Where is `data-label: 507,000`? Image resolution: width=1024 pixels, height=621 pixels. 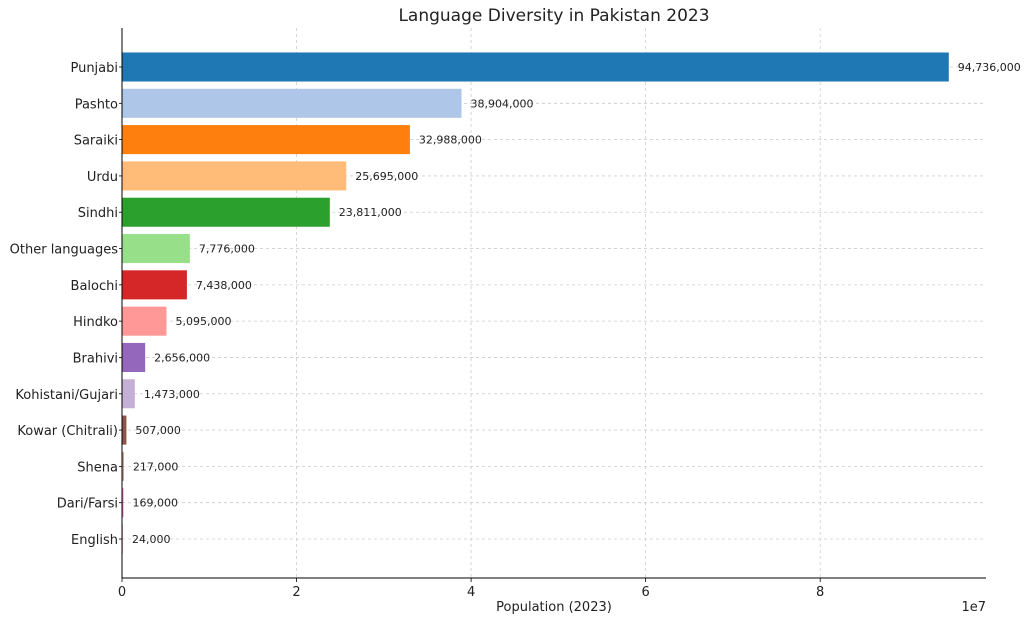
data-label: 507,000 is located at coordinates (158, 430).